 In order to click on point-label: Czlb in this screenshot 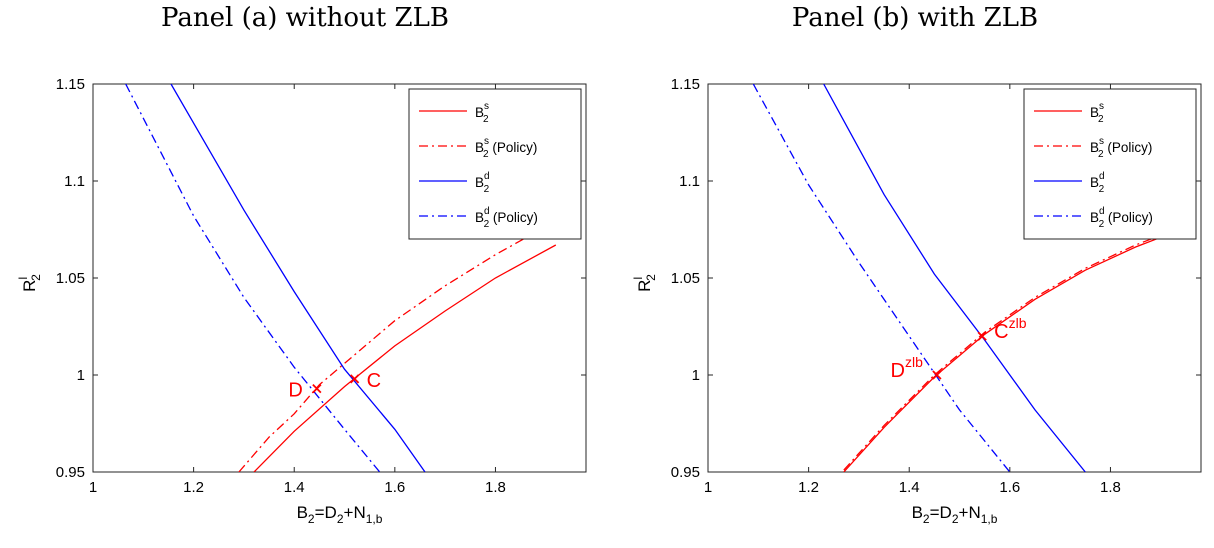, I will do `click(1010, 329)`.